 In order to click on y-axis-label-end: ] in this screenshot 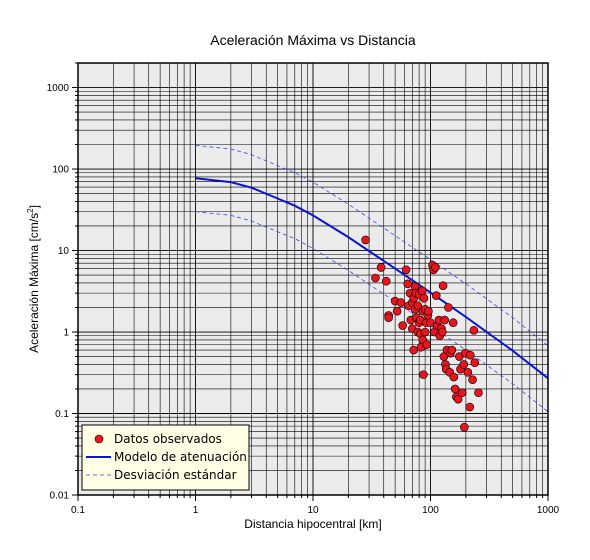, I will do `click(34, 206)`.